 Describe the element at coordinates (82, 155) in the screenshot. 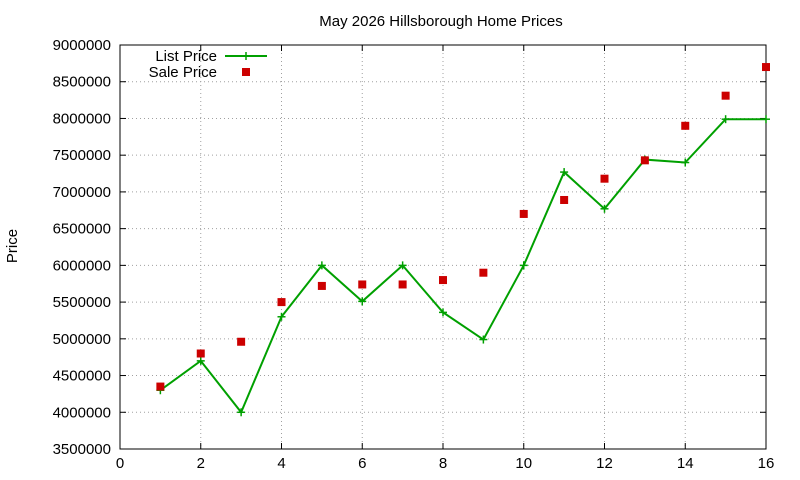

I see `y-tick-label-8: 7500000` at that location.